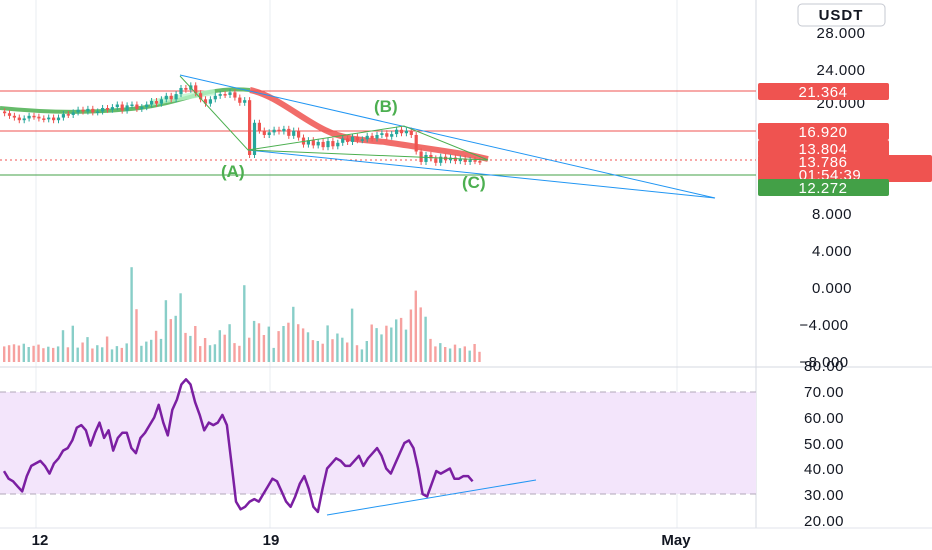 The image size is (932, 550). What do you see at coordinates (832, 251) in the screenshot?
I see `price-tick-4000: 4.000` at bounding box center [832, 251].